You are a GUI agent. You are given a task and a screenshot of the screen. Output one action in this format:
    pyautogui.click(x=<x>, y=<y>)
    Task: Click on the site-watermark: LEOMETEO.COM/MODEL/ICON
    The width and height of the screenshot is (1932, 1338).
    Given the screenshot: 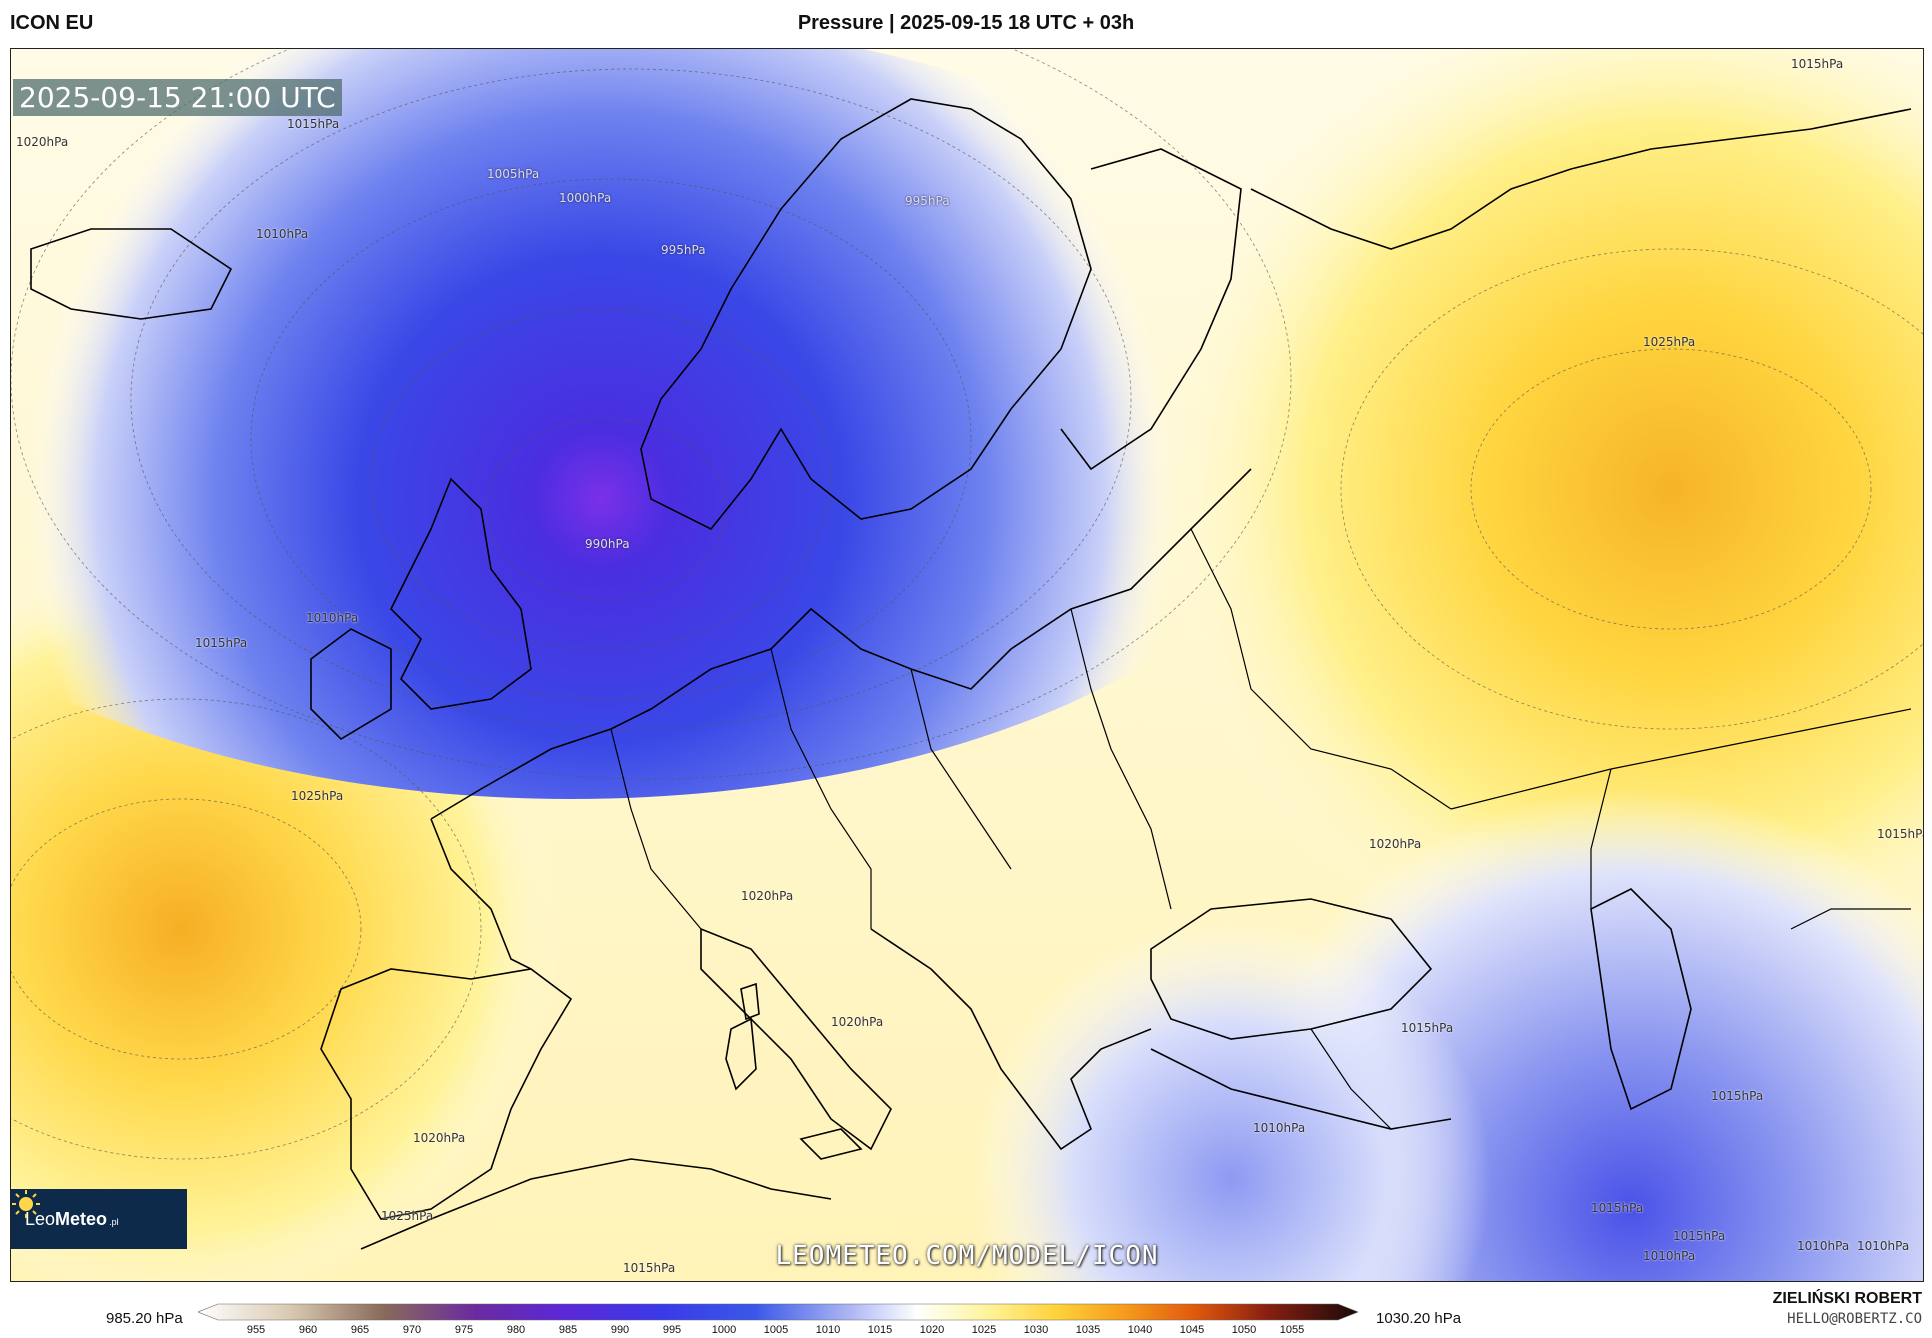 What is the action you would take?
    pyautogui.click(x=967, y=1256)
    